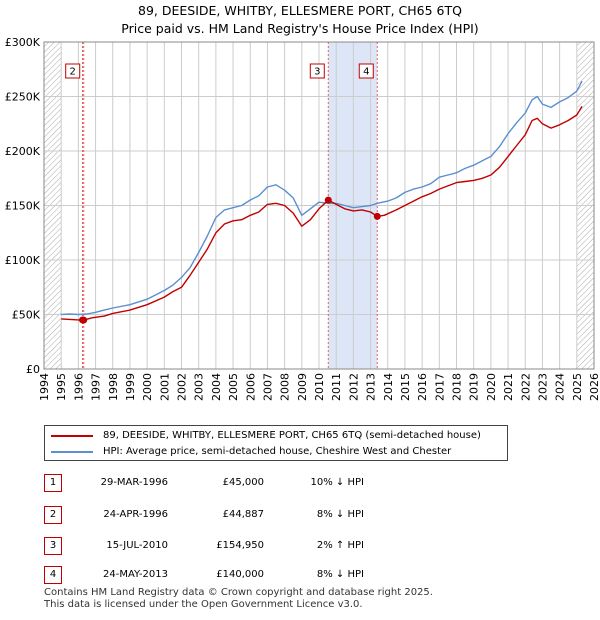 This screenshot has height=620, width=600. Describe the element at coordinates (439, 387) in the screenshot. I see `x-tick-label: 2017` at that location.